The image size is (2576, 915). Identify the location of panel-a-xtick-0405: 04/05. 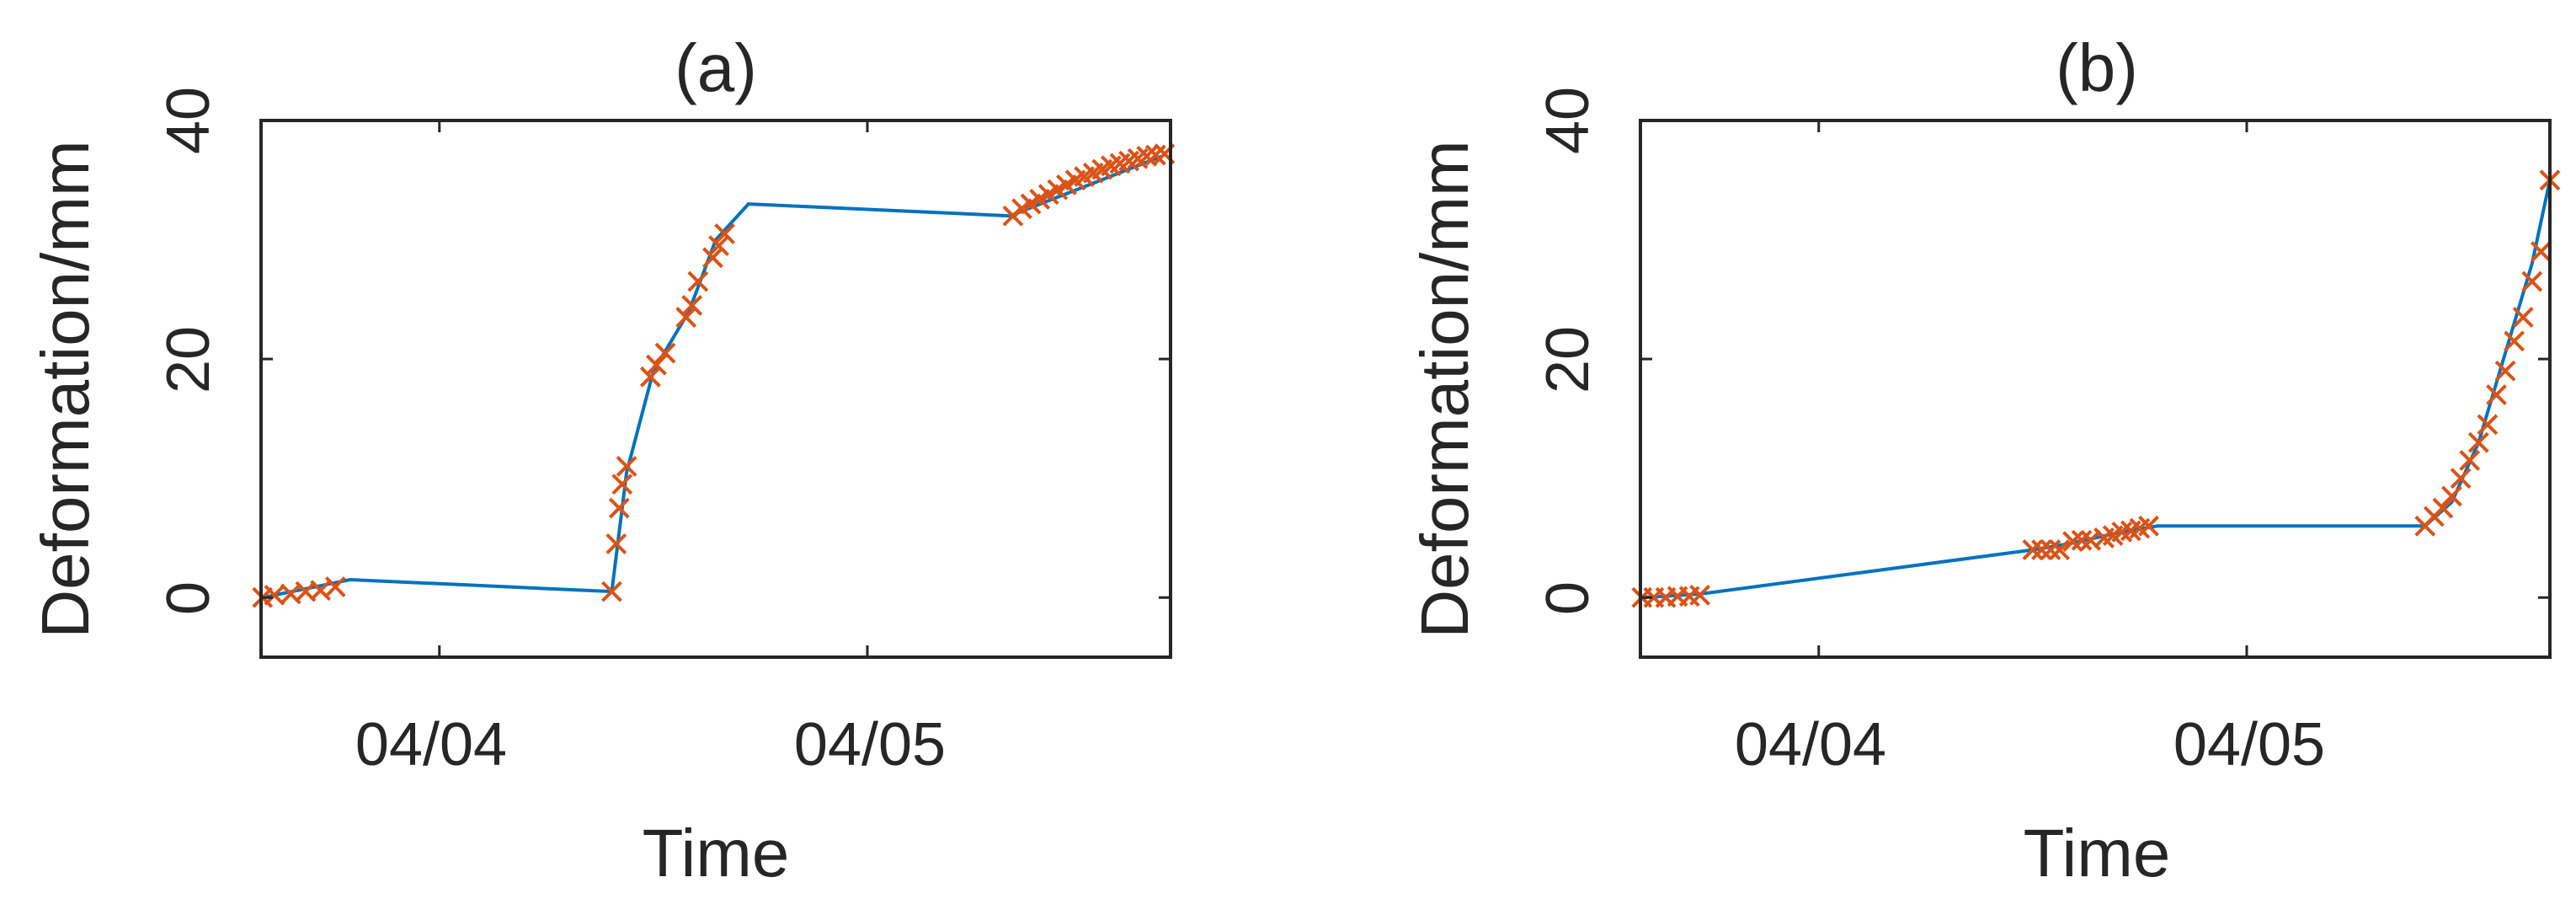
(870, 745).